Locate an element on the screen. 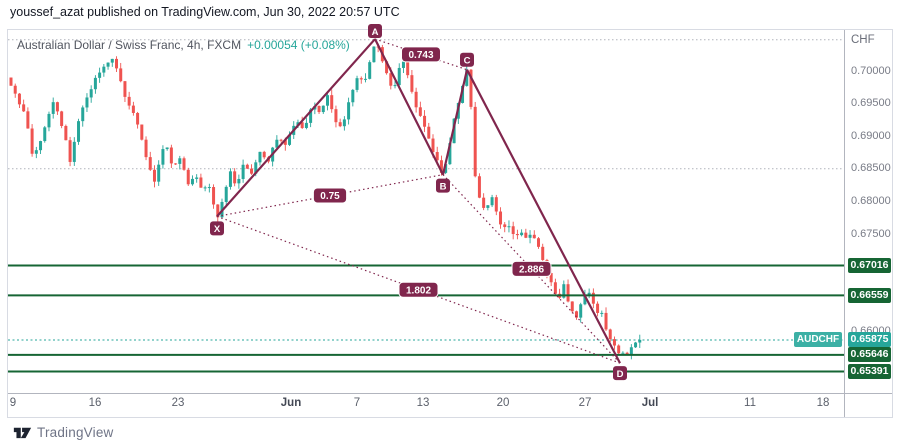 The height and width of the screenshot is (445, 900). price-tick-label: 0.67500 is located at coordinates (871, 233).